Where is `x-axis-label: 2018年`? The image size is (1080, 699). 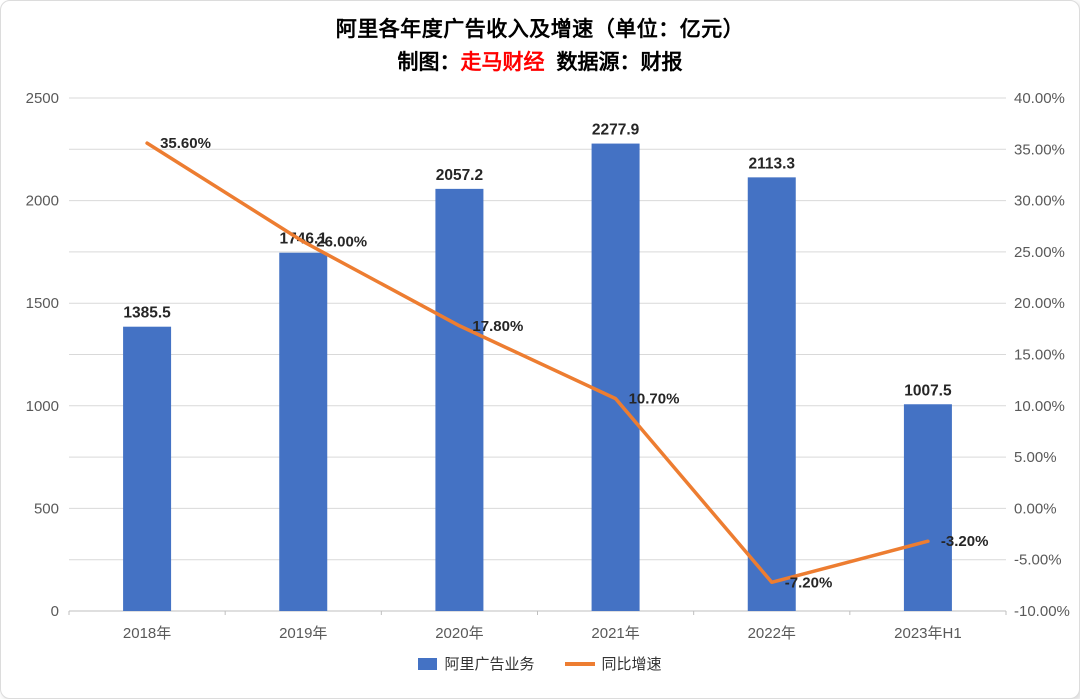 x-axis-label: 2018年 is located at coordinates (147, 633).